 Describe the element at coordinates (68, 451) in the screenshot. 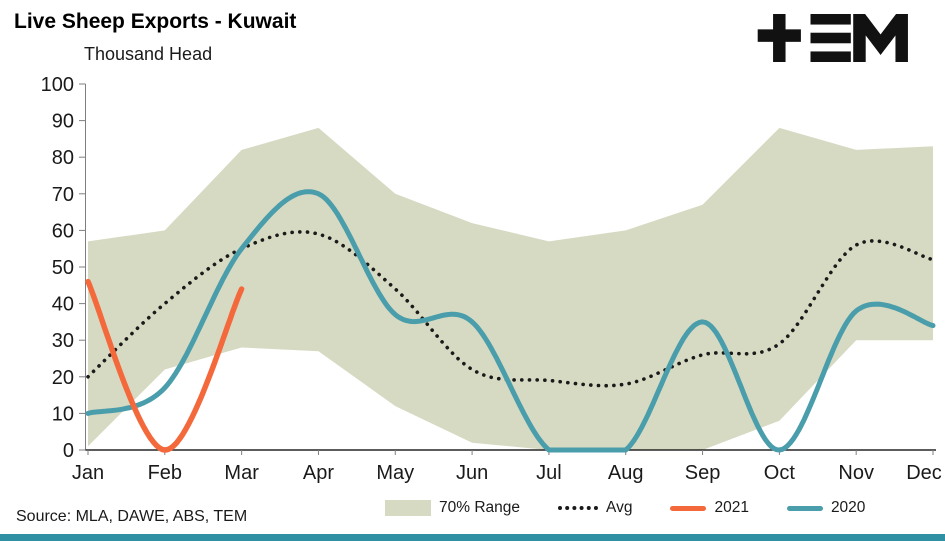

I see `y-tick-label: 0` at that location.